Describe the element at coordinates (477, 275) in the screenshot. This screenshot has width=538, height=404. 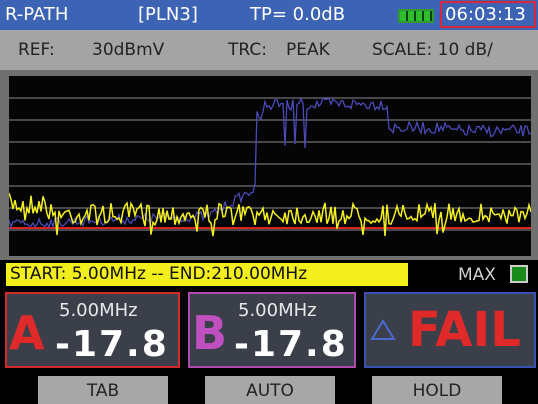
I see `max-label: MAX` at that location.